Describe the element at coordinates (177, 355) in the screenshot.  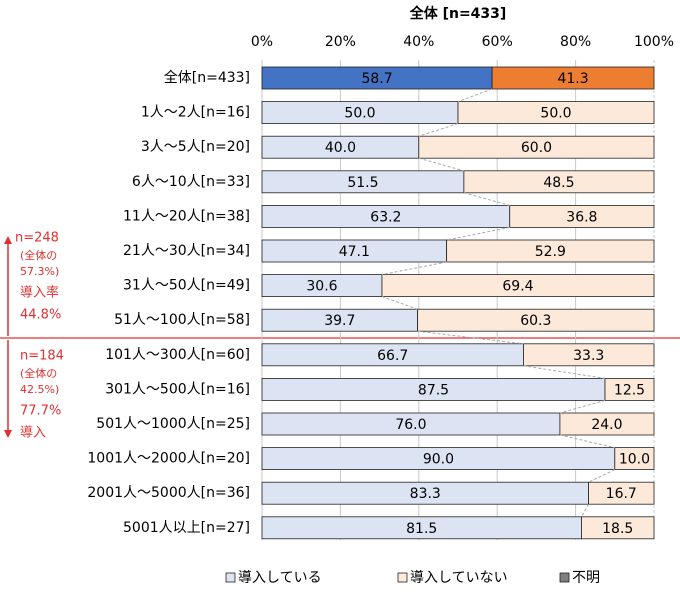
I see `y-tick-label: 101人～300人[n=60]` at that location.